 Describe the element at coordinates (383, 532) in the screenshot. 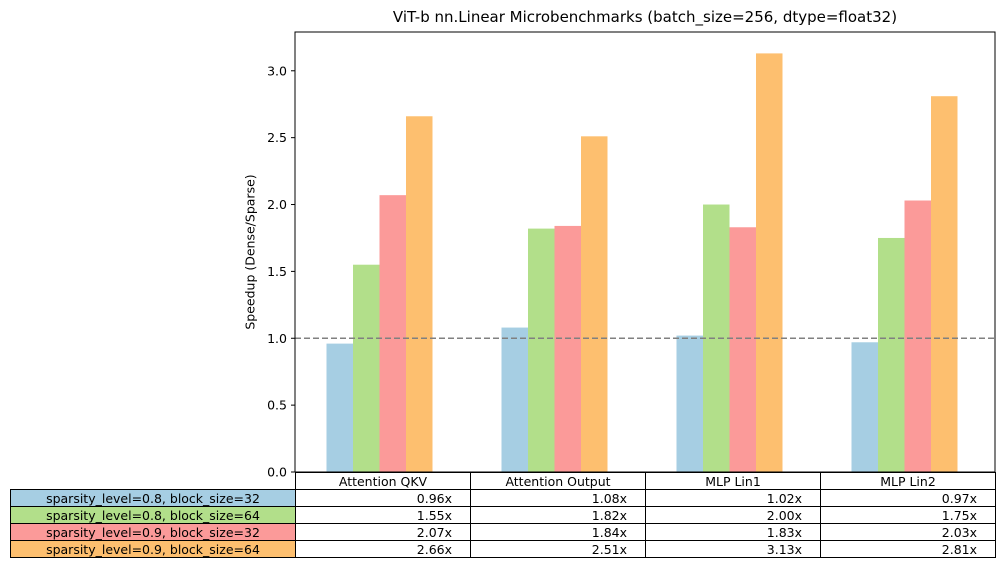

I see `table-cell: 2.07x` at that location.